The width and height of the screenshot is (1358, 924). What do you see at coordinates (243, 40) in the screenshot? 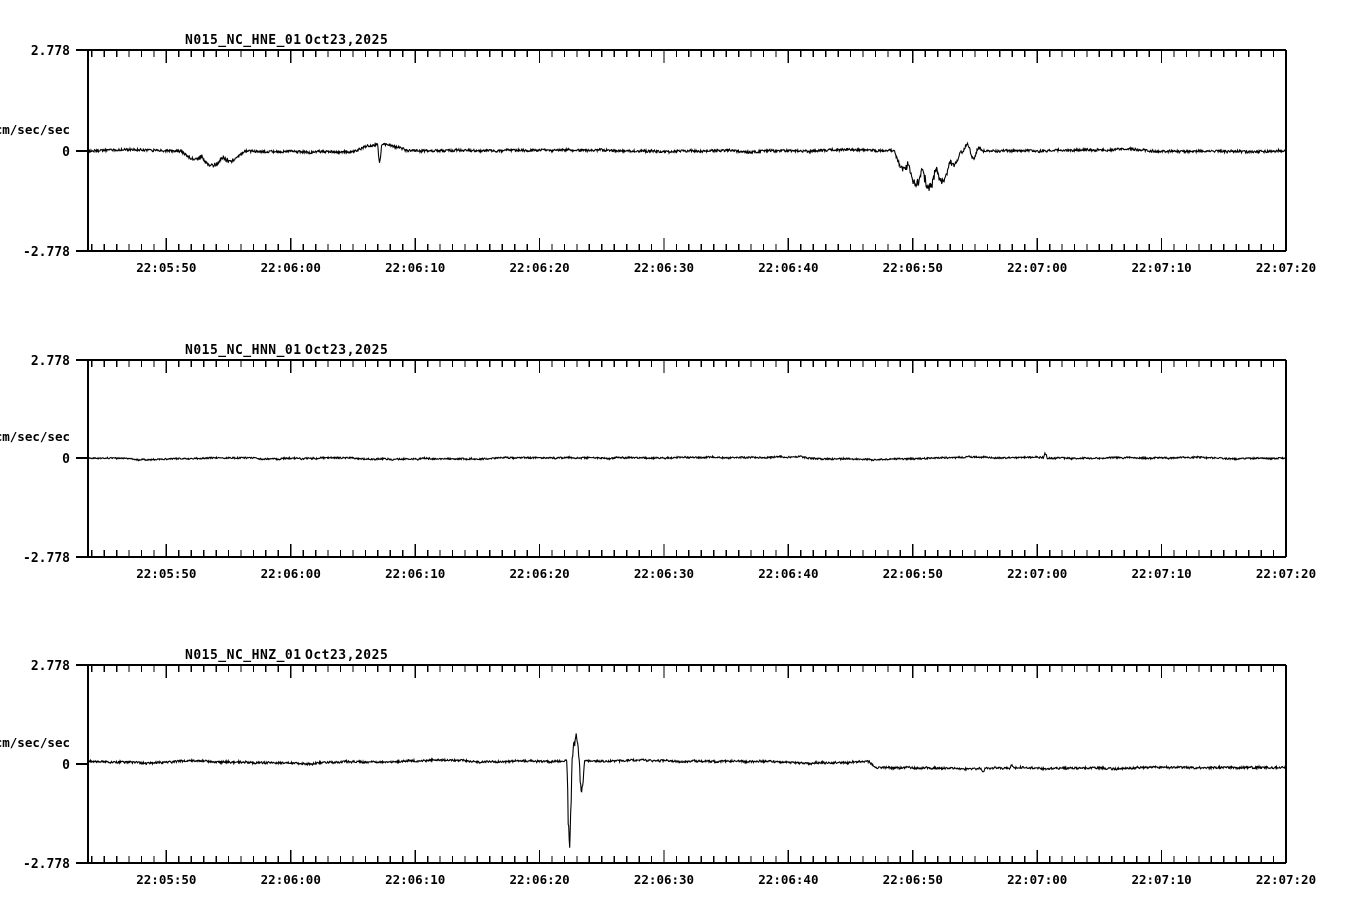
I see `trace-title: N015_NC_HNE_01` at bounding box center [243, 40].